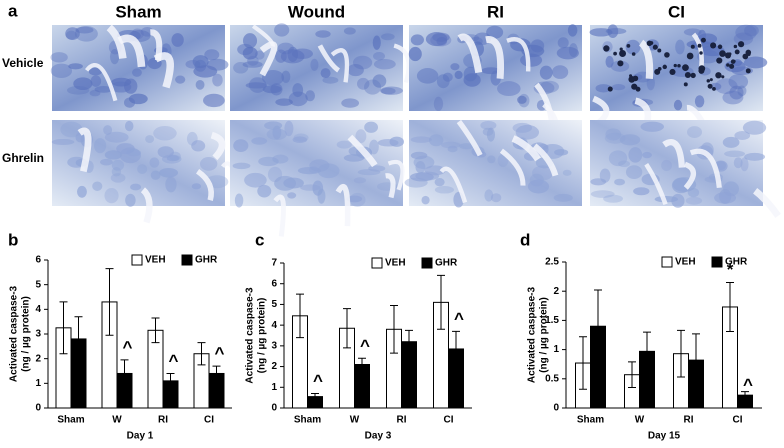 The width and height of the screenshot is (784, 448). What do you see at coordinates (274, 304) in the screenshot?
I see `y-tick-label: 5` at bounding box center [274, 304].